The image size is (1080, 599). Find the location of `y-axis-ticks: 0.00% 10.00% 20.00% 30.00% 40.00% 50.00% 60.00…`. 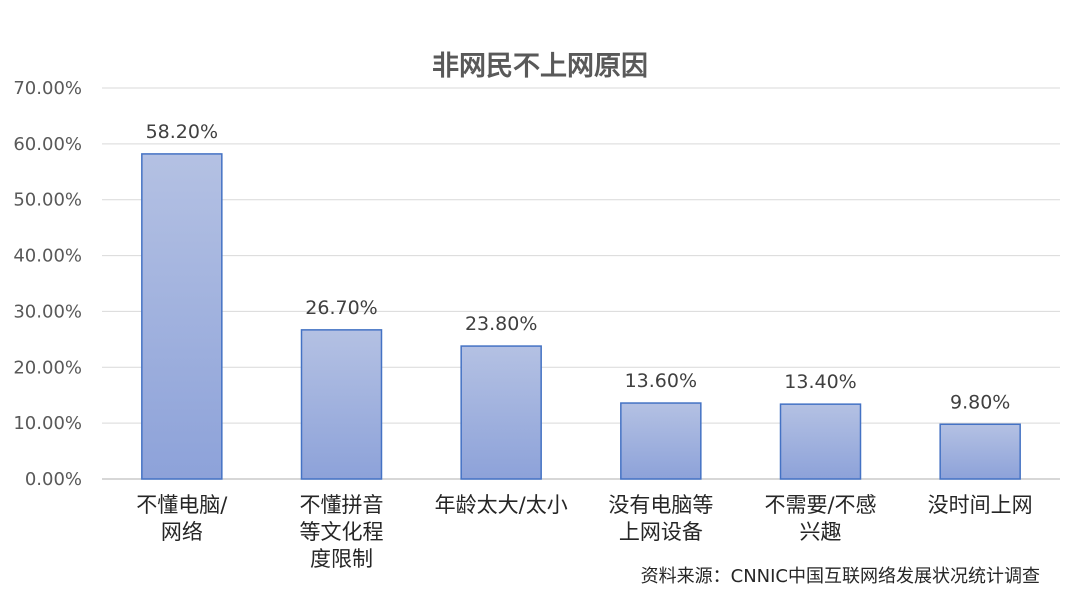

y-axis-ticks: 0.00% 10.00% 20.00% 30.00% 40.00% 50.00% 60.00… is located at coordinates (47, 284).